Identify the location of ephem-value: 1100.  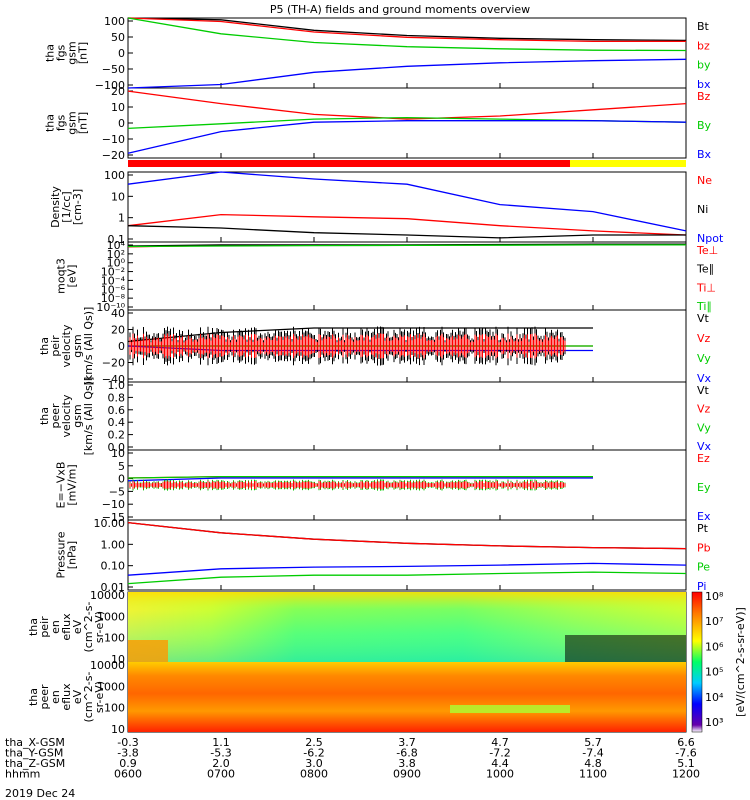
(593, 774).